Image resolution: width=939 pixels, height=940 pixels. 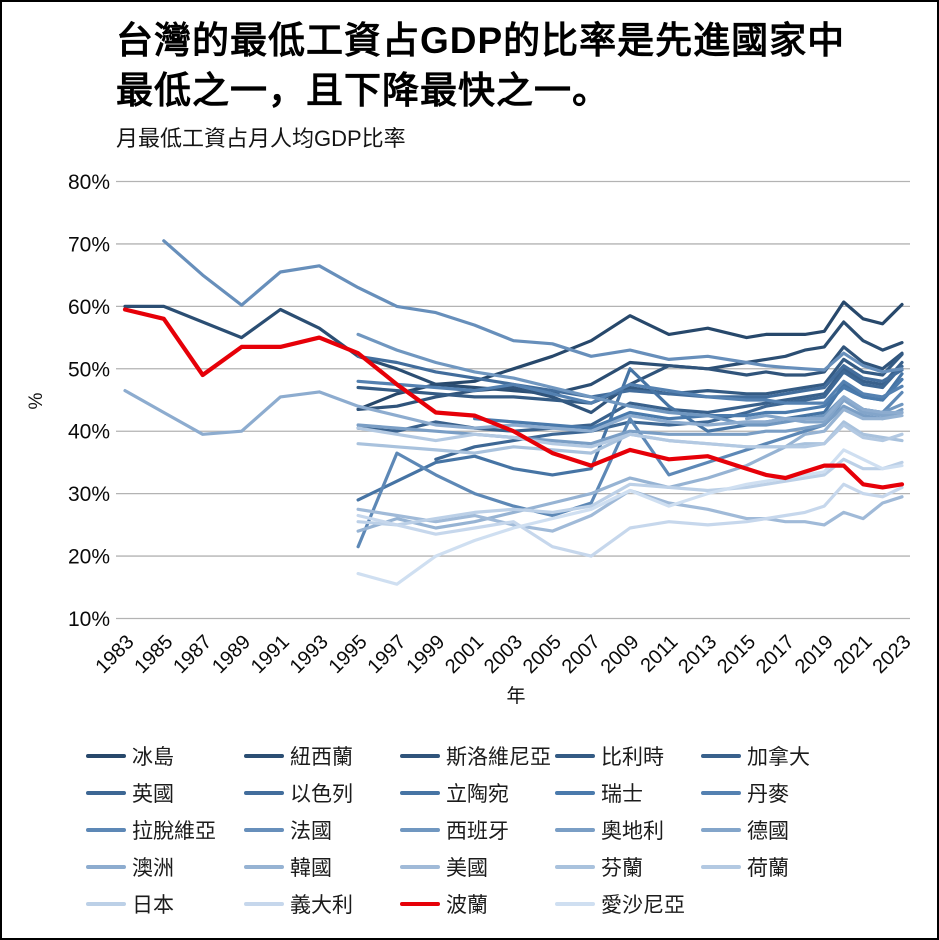 I want to click on legend-item-荷蘭: 荷蘭, so click(x=781, y=867).